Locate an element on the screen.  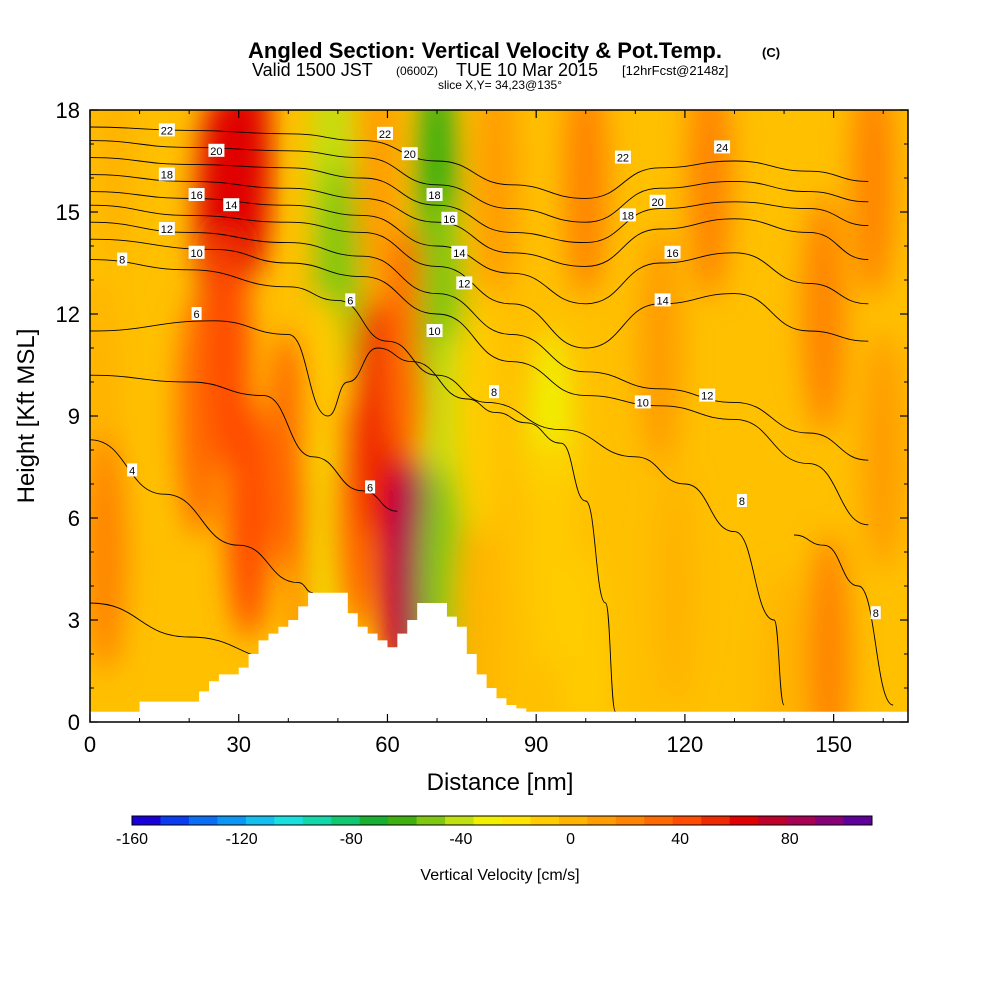
contour-label-0: 22 is located at coordinates (167, 131).